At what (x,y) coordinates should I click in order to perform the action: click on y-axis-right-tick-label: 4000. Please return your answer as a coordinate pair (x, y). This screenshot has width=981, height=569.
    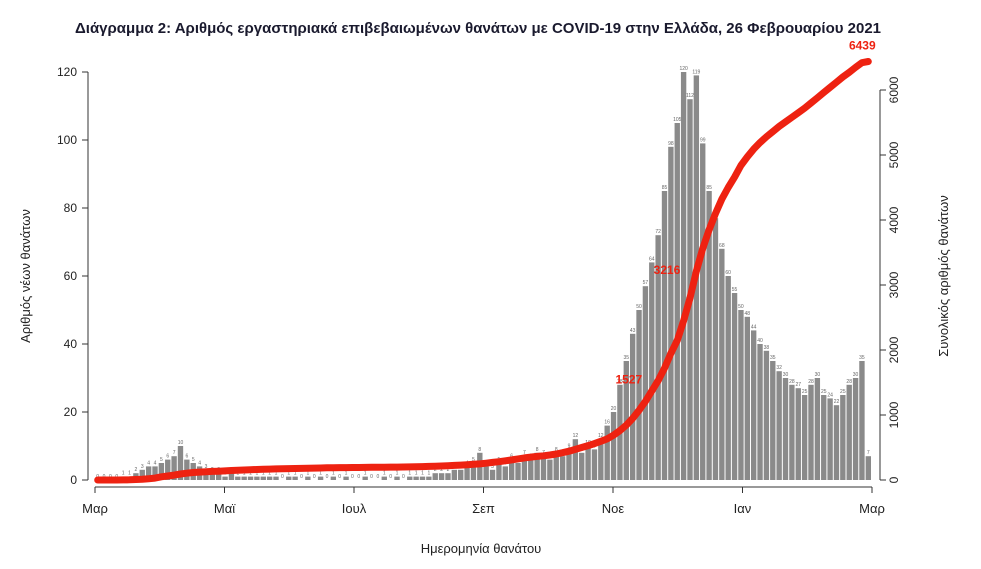
    Looking at the image, I should click on (894, 219).